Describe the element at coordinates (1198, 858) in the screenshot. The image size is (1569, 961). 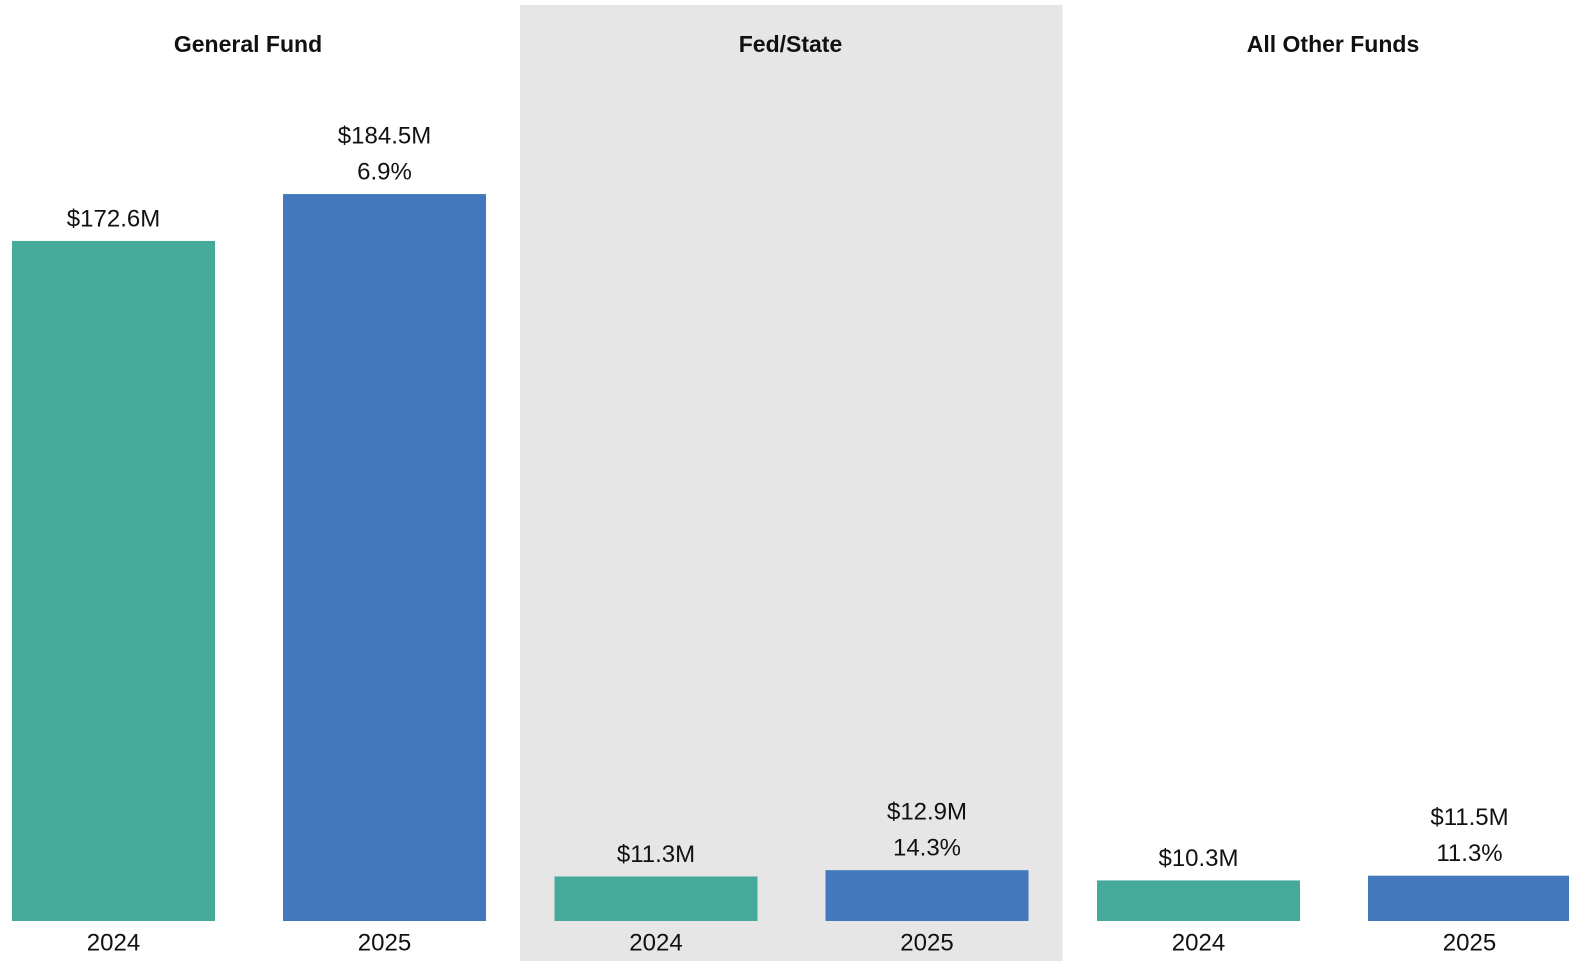
I see `value-label: $10.3M` at that location.